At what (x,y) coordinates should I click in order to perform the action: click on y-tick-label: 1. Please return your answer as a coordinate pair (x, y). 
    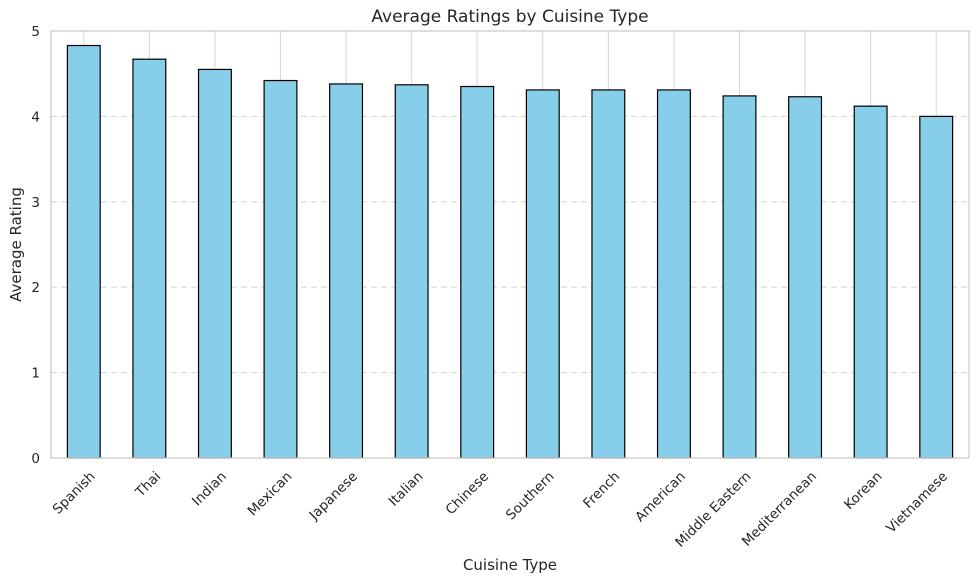
    Looking at the image, I should click on (35, 374).